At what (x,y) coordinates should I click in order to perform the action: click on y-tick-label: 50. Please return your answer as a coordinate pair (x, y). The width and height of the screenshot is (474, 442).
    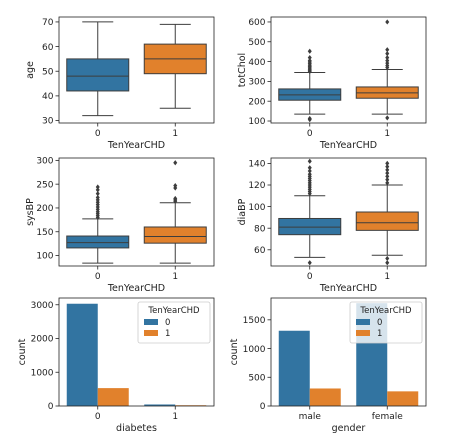
    Looking at the image, I should click on (48, 72).